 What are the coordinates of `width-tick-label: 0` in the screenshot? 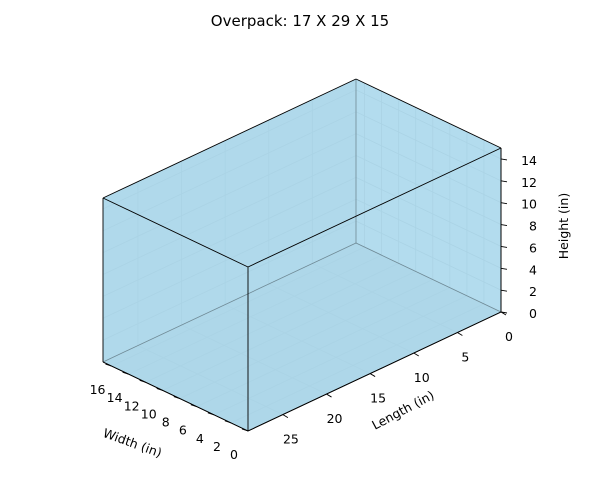 It's located at (234, 454).